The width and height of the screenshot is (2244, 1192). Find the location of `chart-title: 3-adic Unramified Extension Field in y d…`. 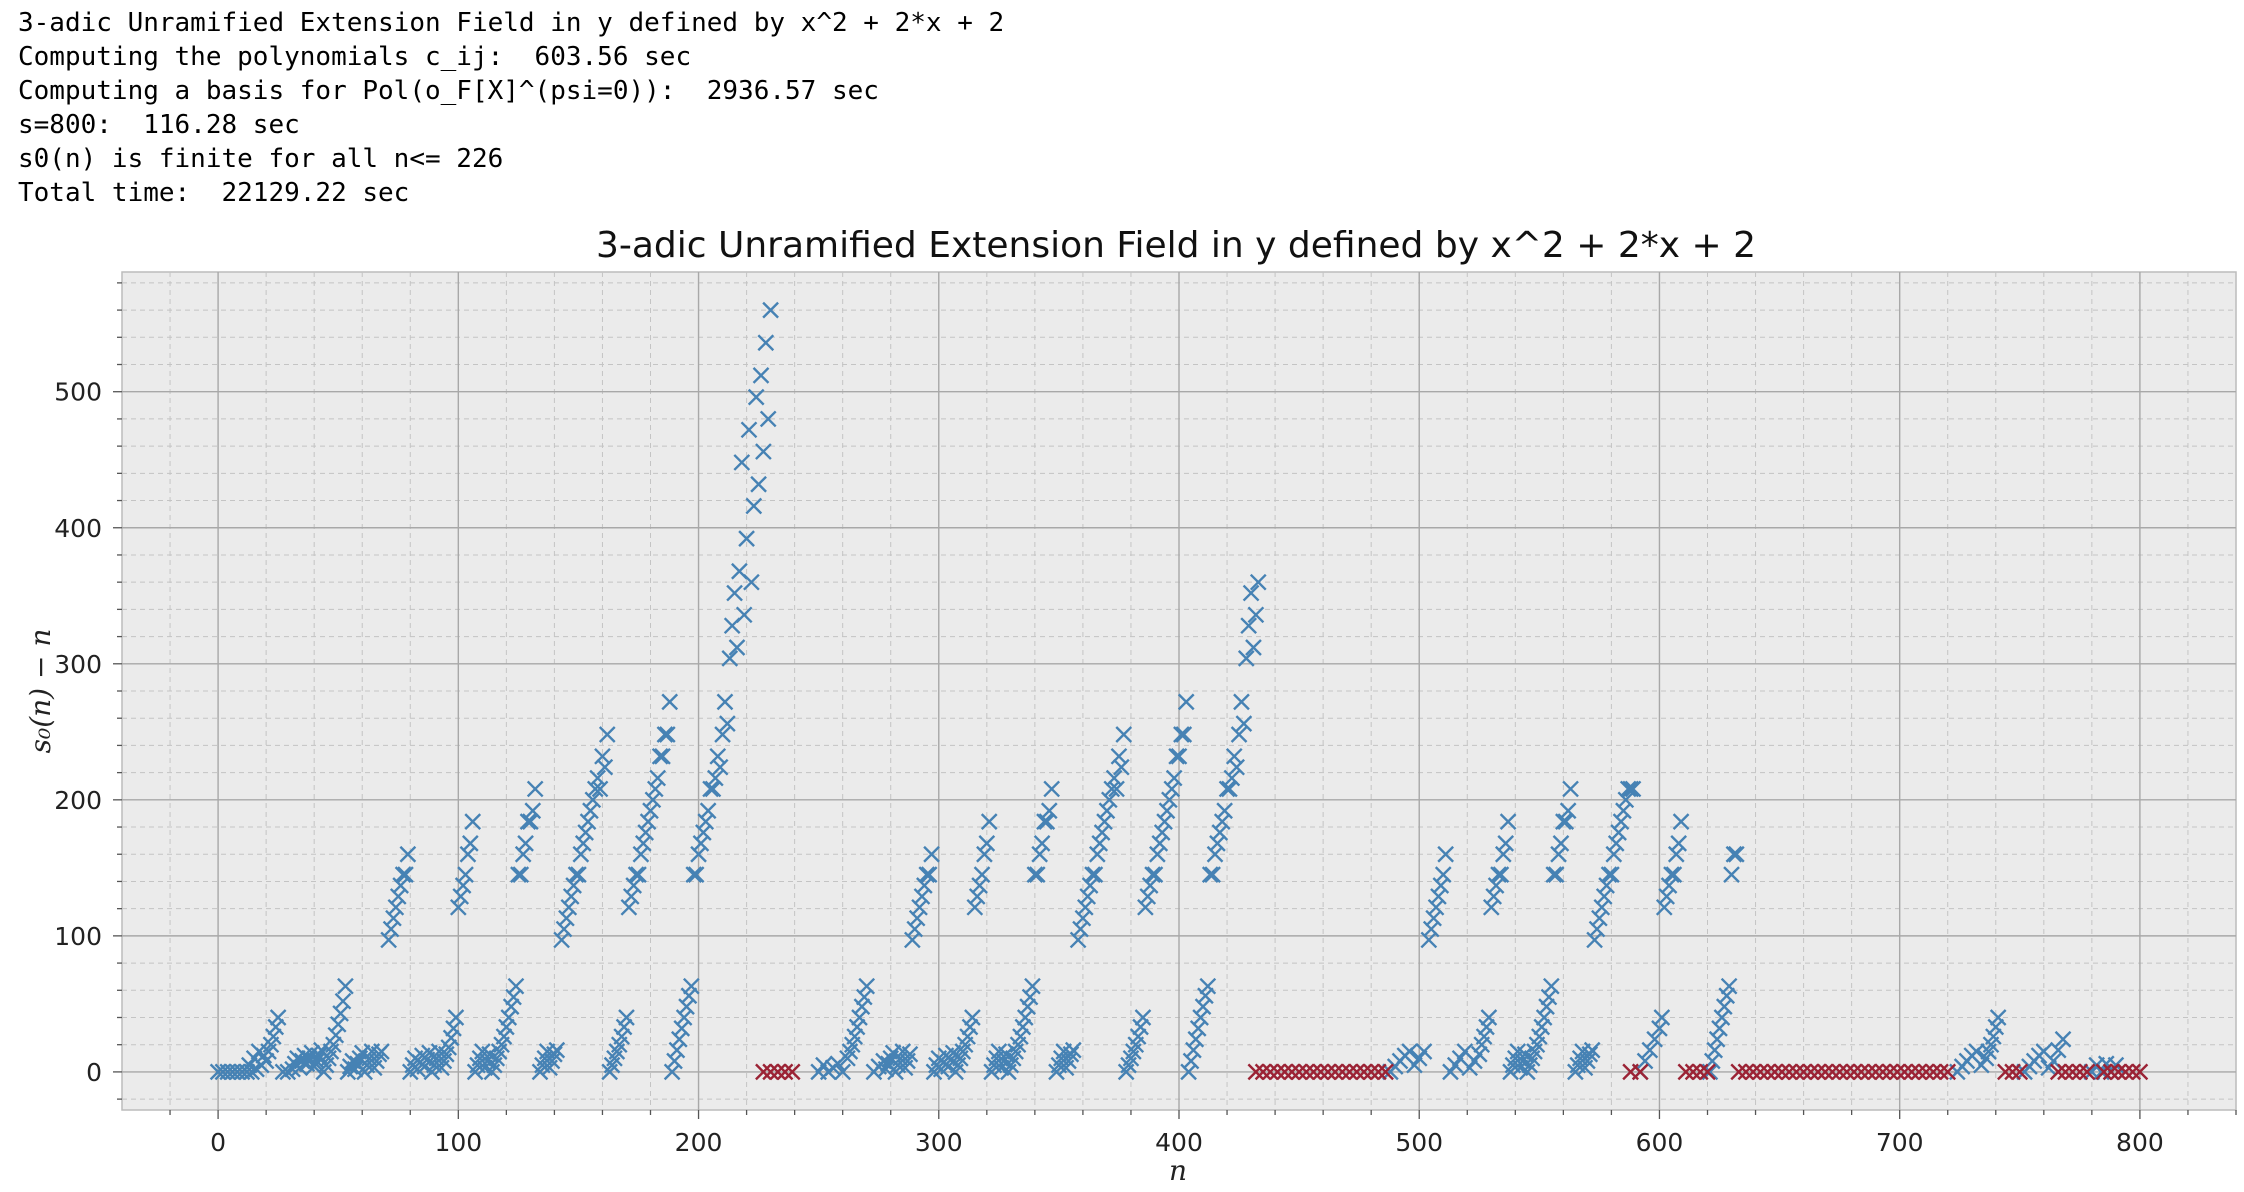

chart-title: 3-adic Unramified Extension Field in y d… is located at coordinates (1176, 245).